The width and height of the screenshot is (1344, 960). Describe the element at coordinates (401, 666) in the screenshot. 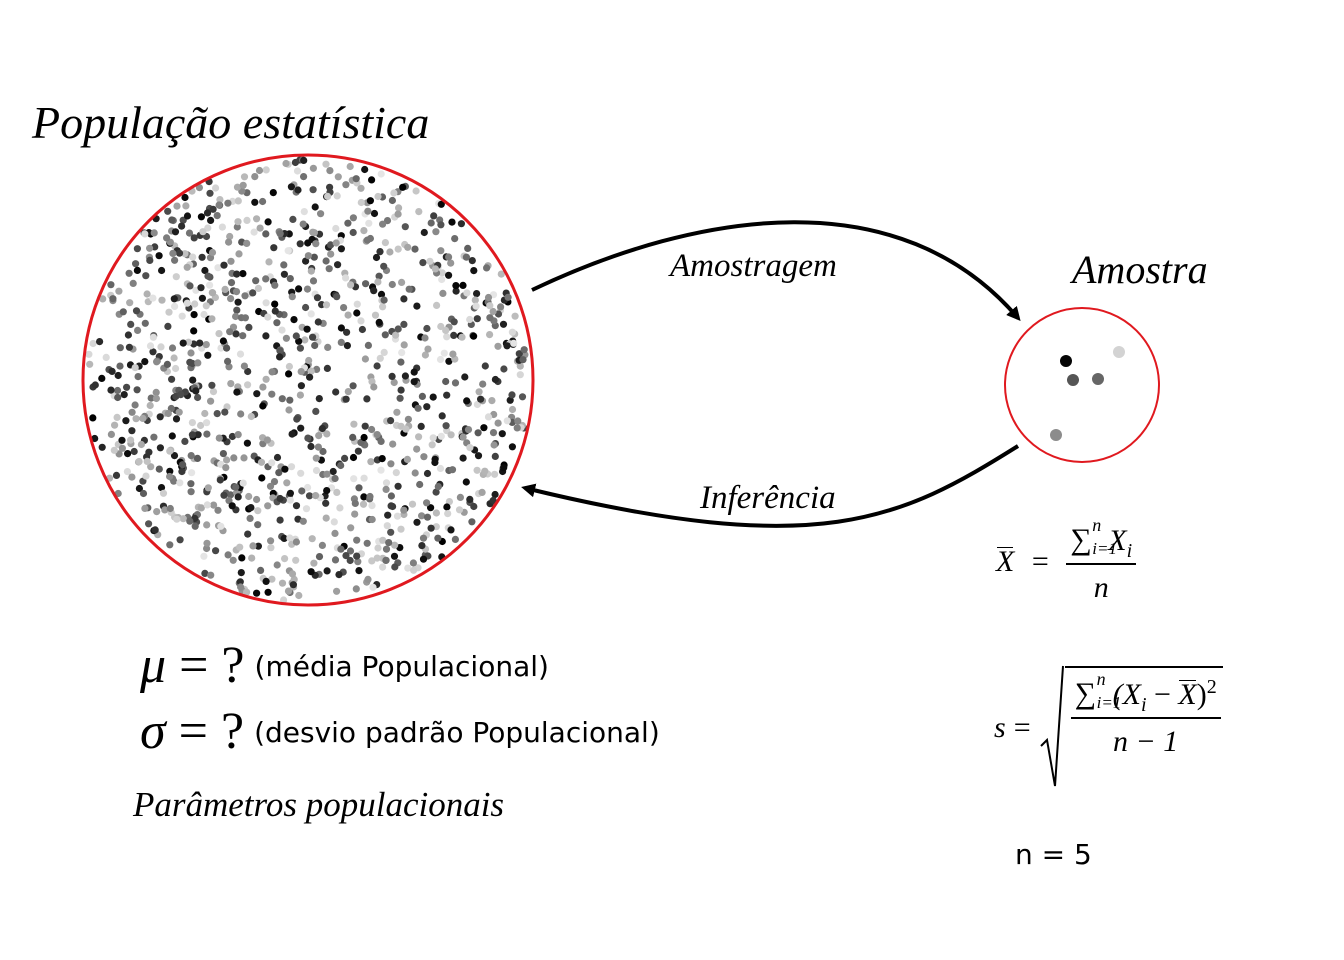

I see `mu-description: (média Populacional)` at that location.